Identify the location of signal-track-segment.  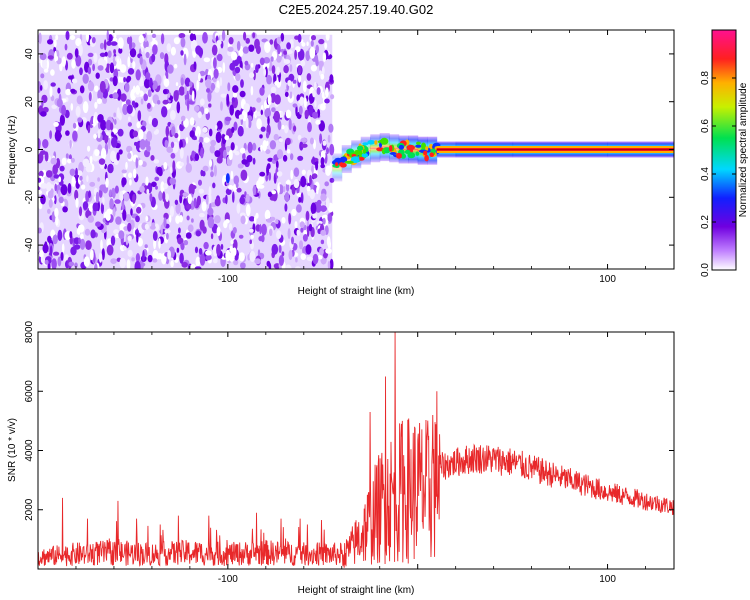
(403, 149).